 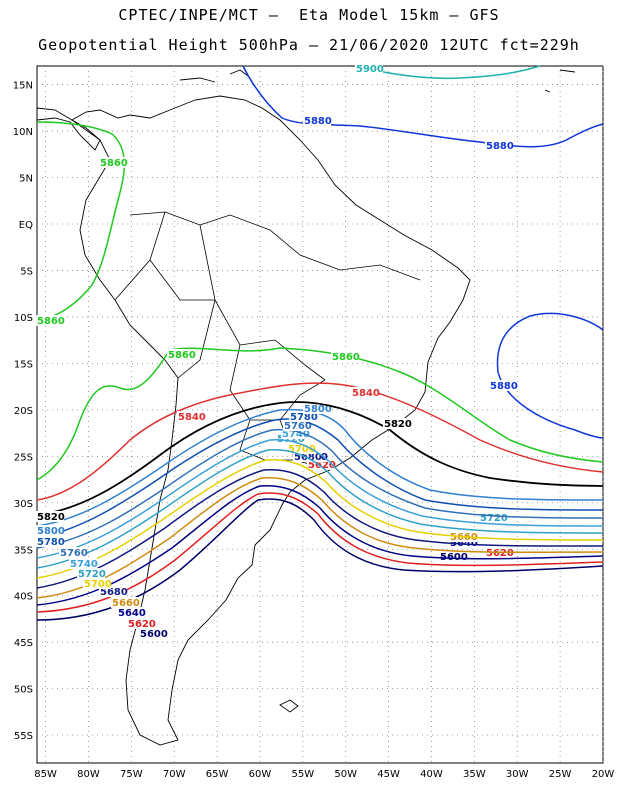 I want to click on contour-label-5680: 5680, so click(x=114, y=592).